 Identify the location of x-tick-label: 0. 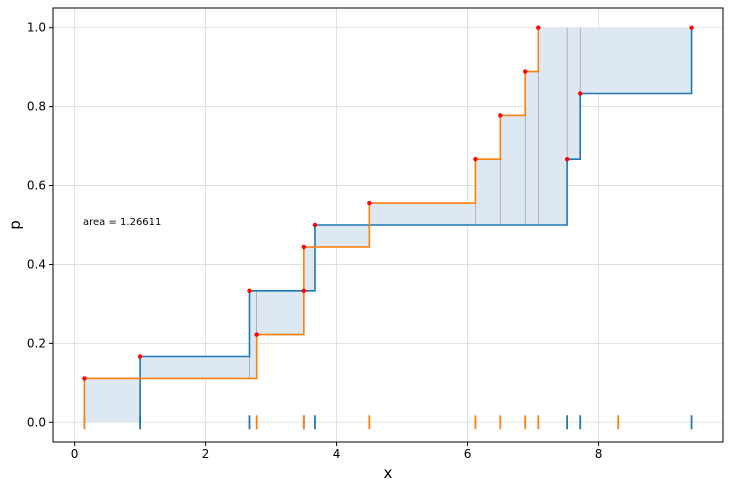
(75, 454).